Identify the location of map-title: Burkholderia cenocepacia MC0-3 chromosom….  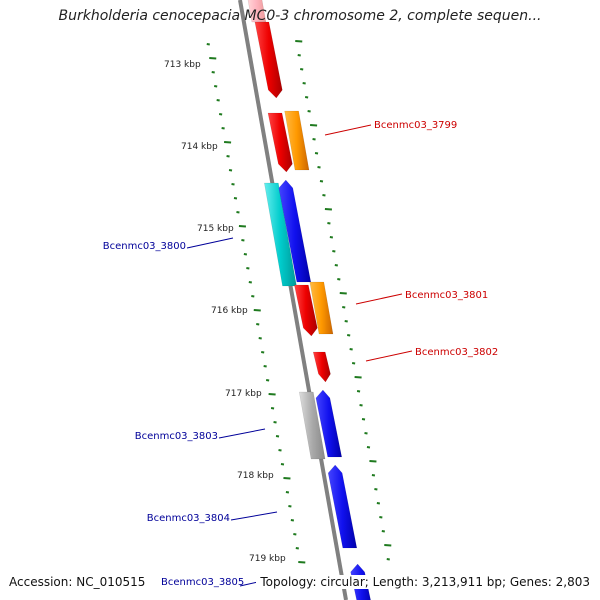
(300, 16).